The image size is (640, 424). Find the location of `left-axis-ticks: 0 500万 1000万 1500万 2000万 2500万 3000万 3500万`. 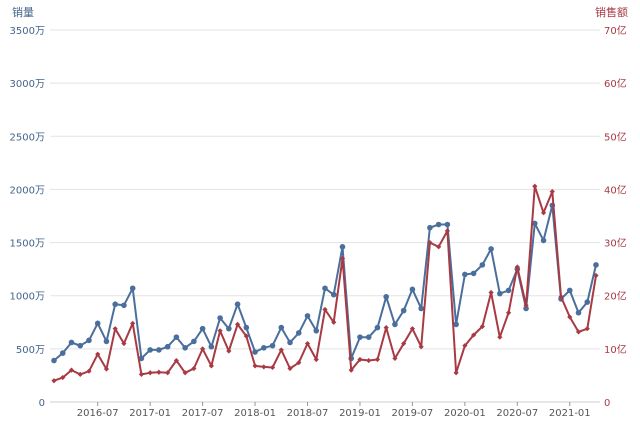

left-axis-ticks: 0 500万 1000万 1500万 2000万 2500万 3000万 3500万 is located at coordinates (27, 217).